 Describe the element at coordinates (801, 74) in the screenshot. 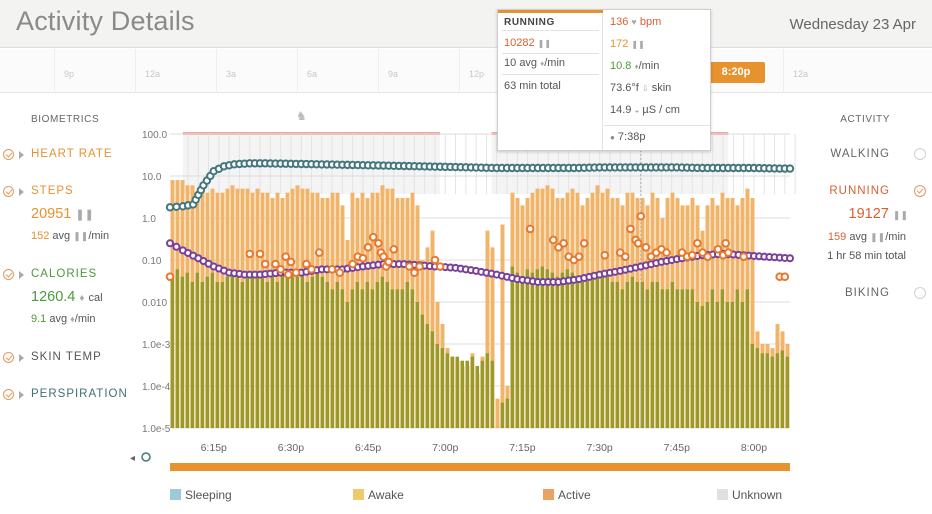

I see `timeline-label: 12a` at that location.